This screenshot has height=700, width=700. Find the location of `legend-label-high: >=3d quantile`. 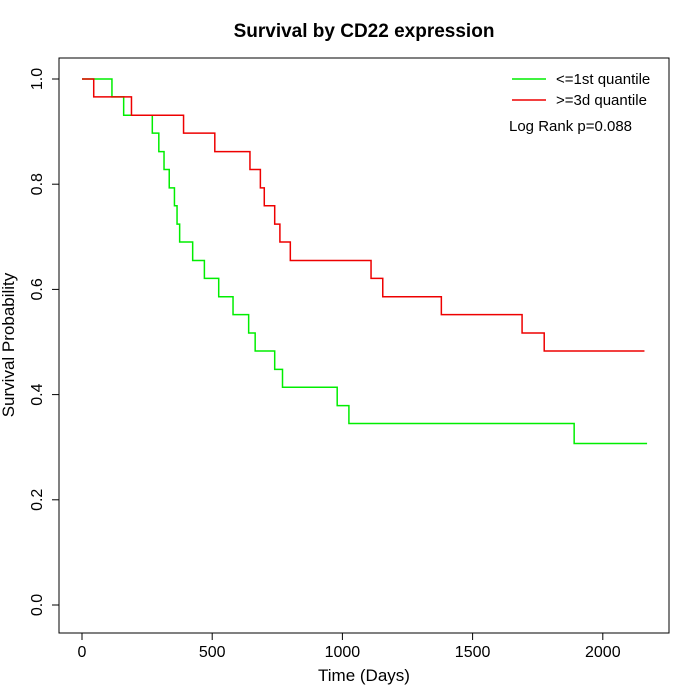

legend-label-high: >=3d quantile is located at coordinates (601, 100).